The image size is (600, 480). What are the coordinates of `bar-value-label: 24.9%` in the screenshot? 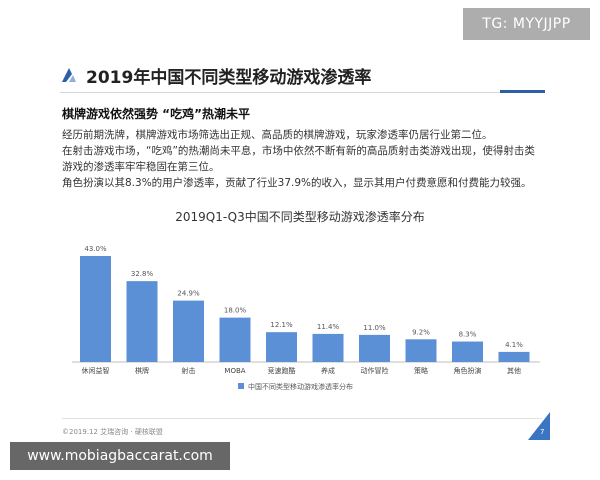 It's located at (188, 294).